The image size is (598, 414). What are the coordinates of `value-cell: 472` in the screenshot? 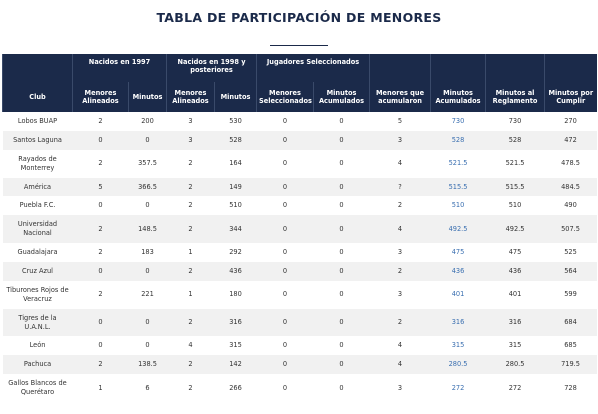 It's located at (570, 140).